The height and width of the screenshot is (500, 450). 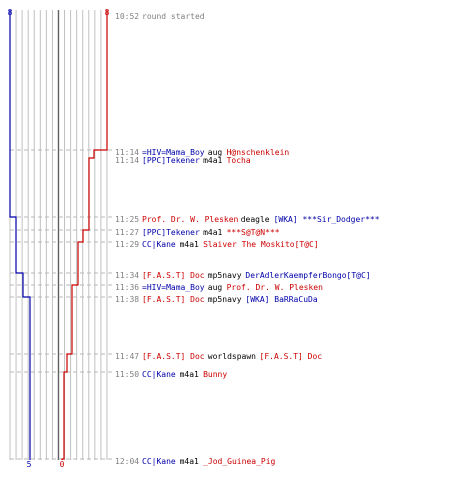 I want to click on event-time: 11:50, so click(x=127, y=374).